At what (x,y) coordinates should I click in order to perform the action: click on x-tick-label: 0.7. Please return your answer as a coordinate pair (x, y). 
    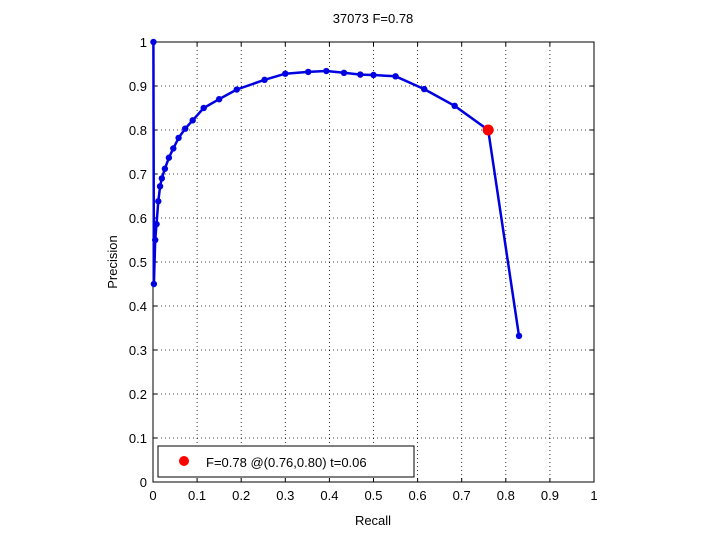
    Looking at the image, I should click on (462, 495).